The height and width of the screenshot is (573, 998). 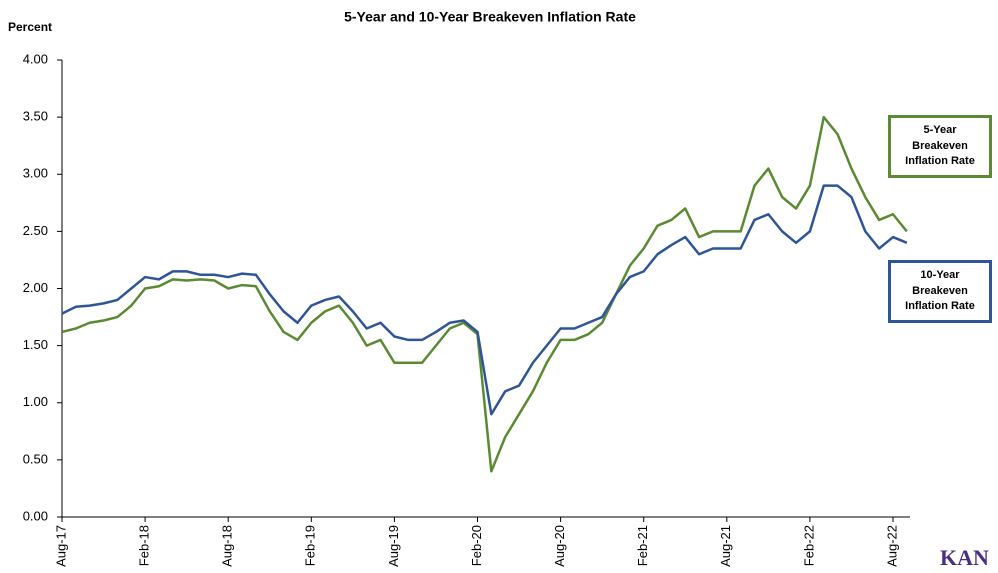 I want to click on logo: KAN, so click(x=964, y=557).